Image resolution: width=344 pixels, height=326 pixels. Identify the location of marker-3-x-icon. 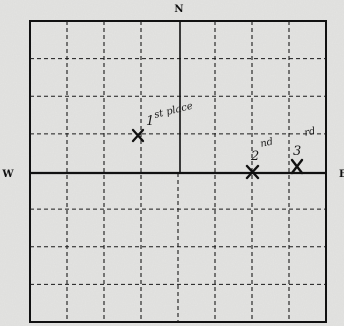
(297, 166).